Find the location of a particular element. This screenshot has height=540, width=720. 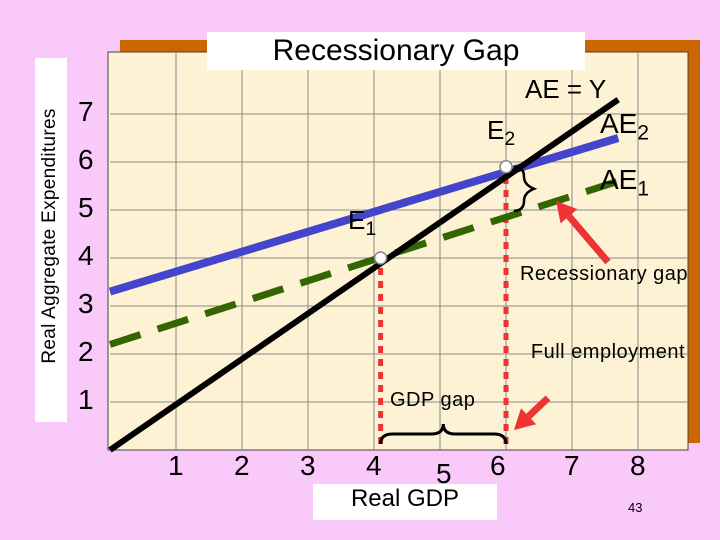

x-tick-label: 3 is located at coordinates (308, 465).